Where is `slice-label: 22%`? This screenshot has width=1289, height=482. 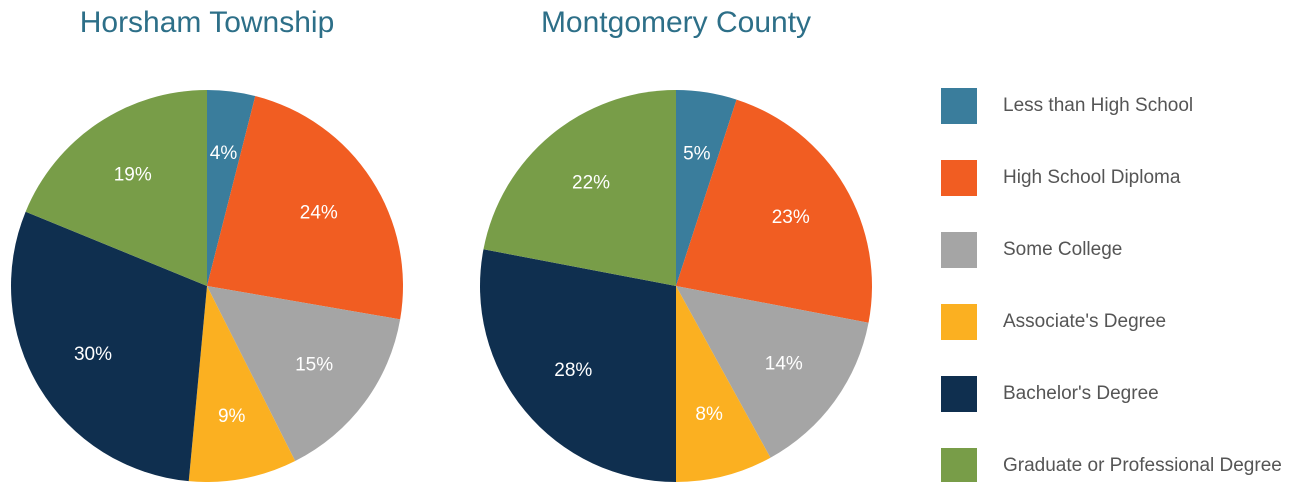 slice-label: 22% is located at coordinates (591, 182).